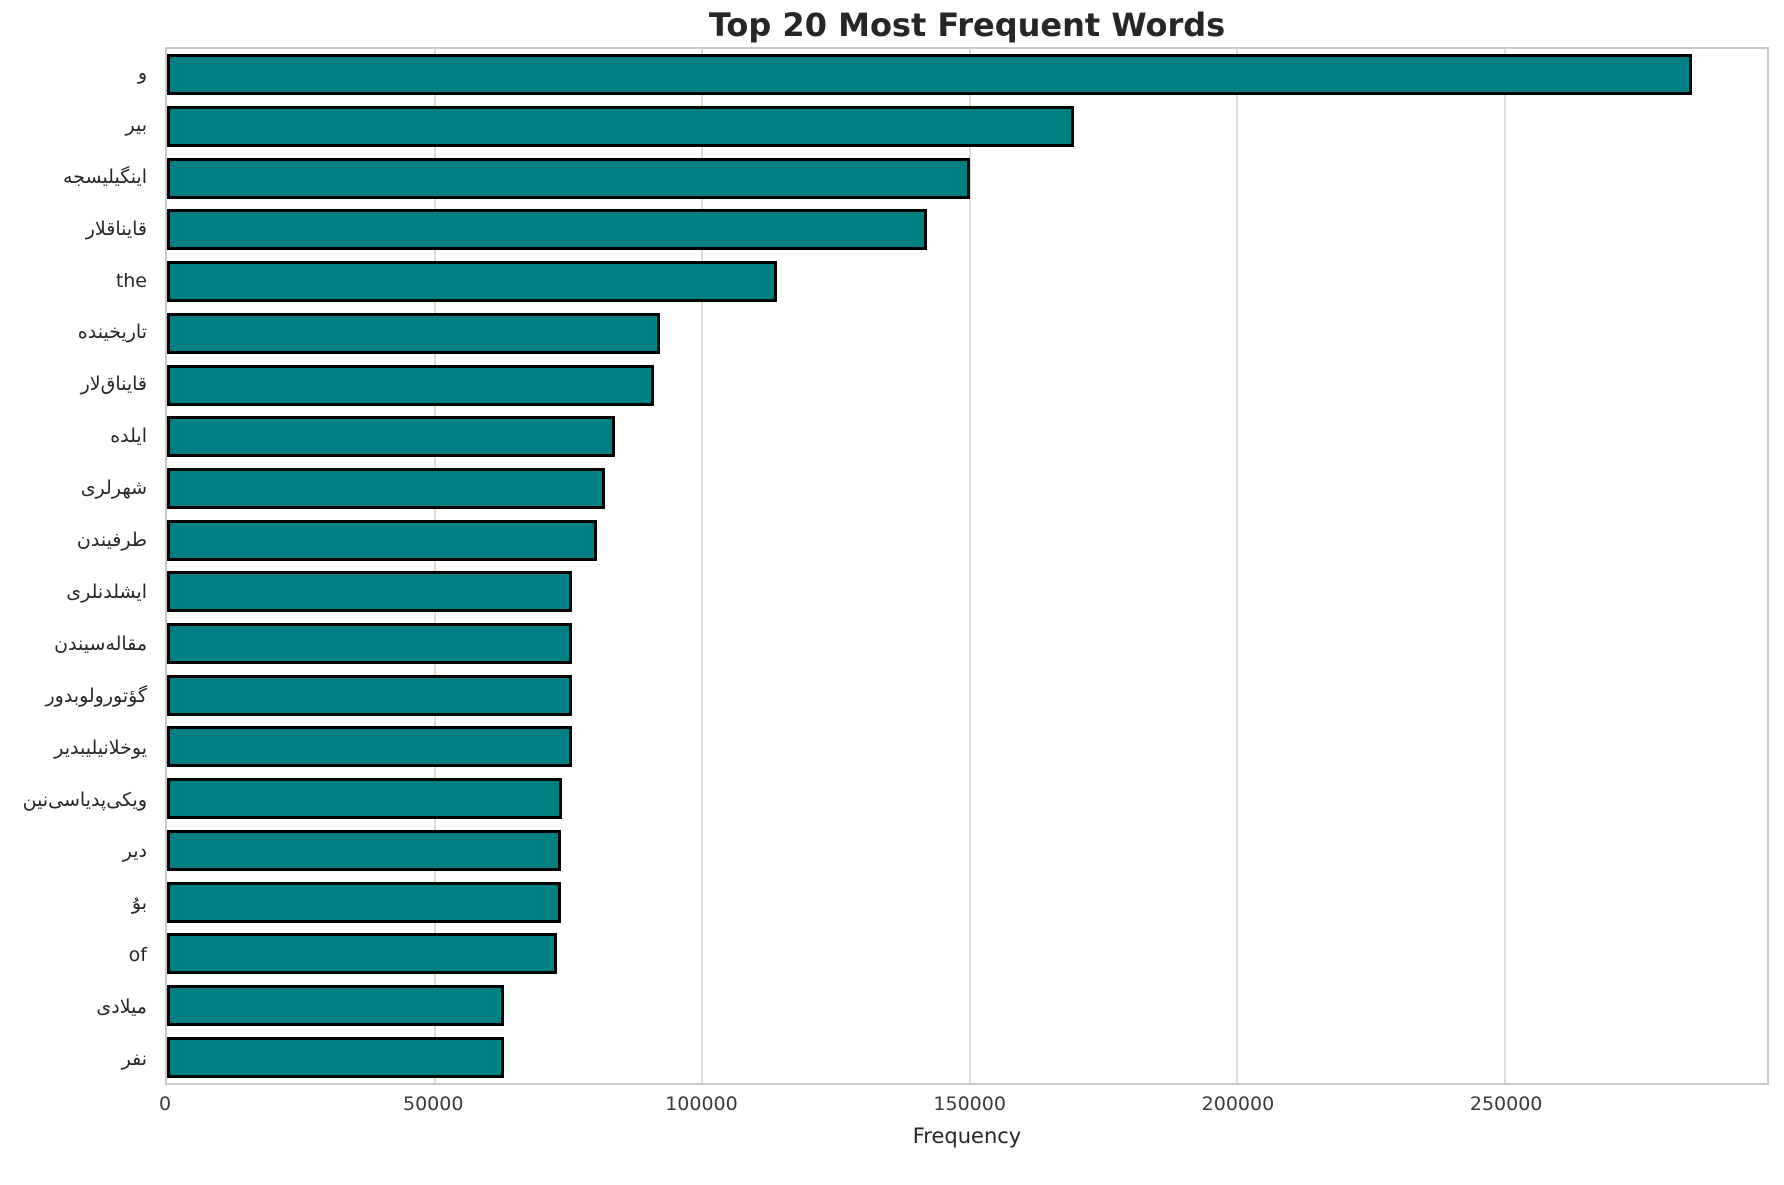  What do you see at coordinates (100, 643) in the screenshot?
I see `y-axis-label: مقاله‌سیندن` at bounding box center [100, 643].